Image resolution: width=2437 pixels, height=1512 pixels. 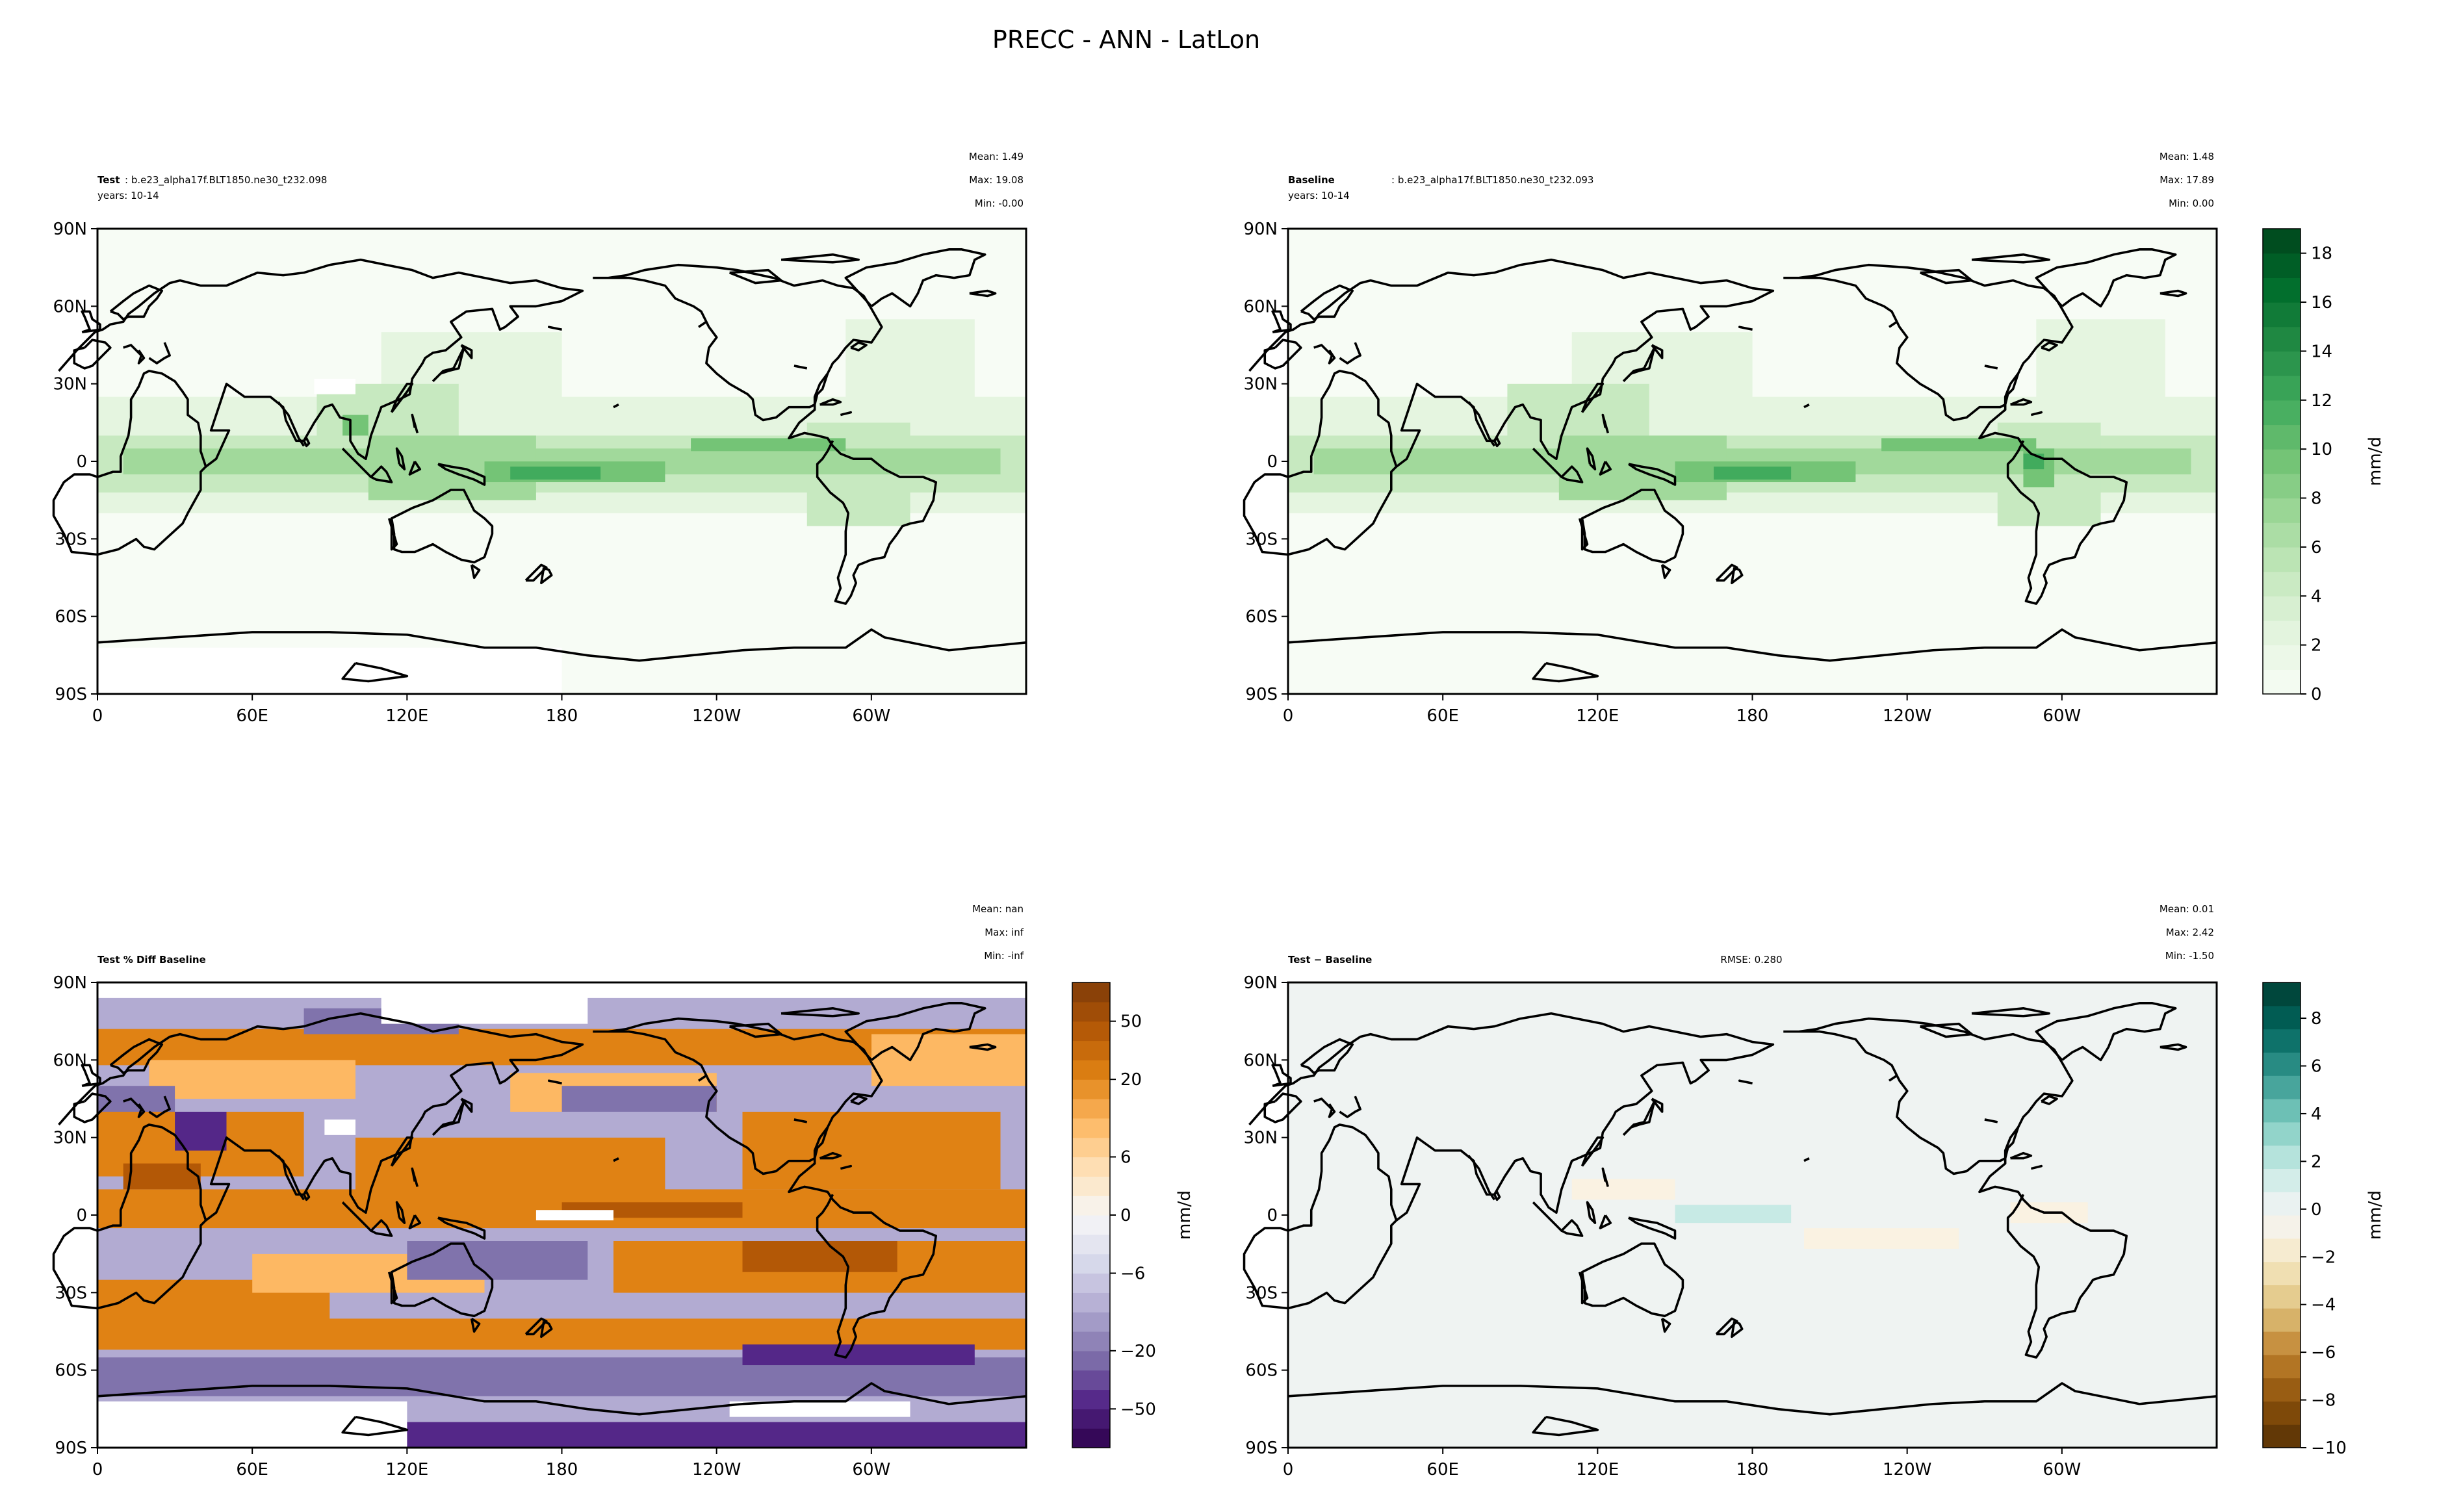 I want to click on colorbar-tick-label: −4, so click(x=2323, y=1305).